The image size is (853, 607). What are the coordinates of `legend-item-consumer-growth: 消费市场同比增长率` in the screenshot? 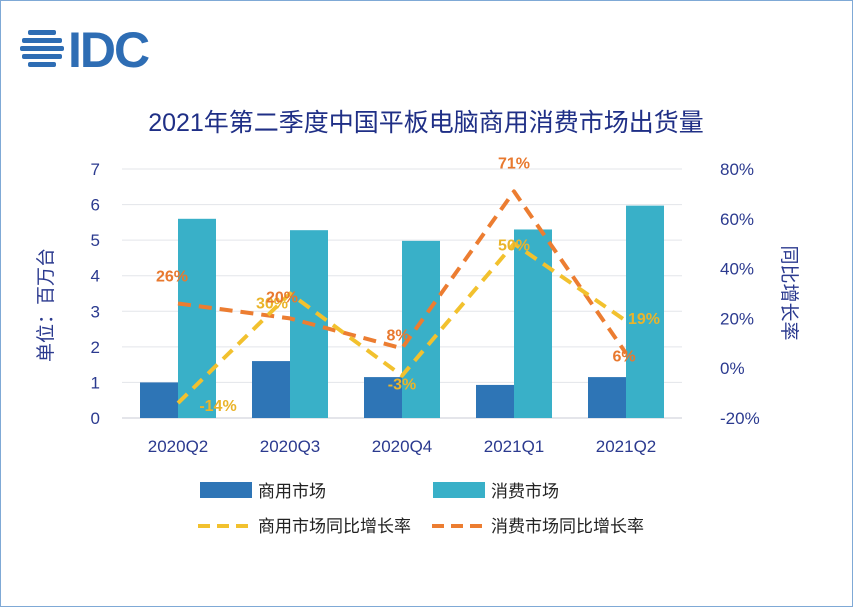 It's located at (538, 526).